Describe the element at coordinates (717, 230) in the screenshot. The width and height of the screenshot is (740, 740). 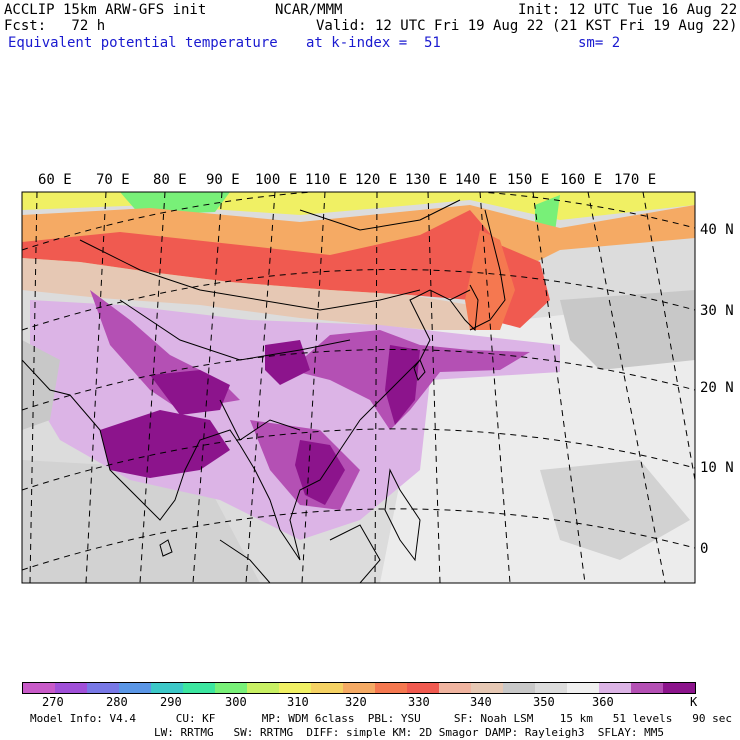
I see `lat-label-40n: 40 N` at that location.